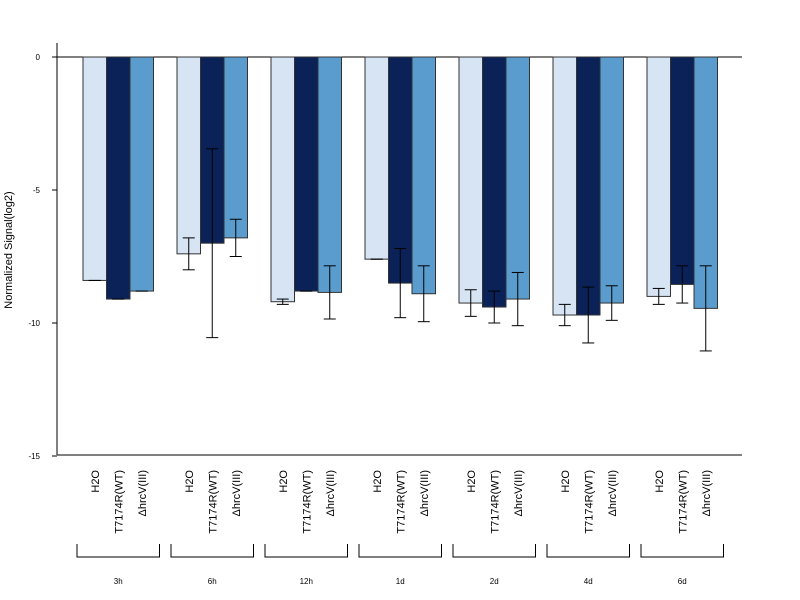 The height and width of the screenshot is (600, 800). I want to click on group-label: 4d, so click(588, 581).